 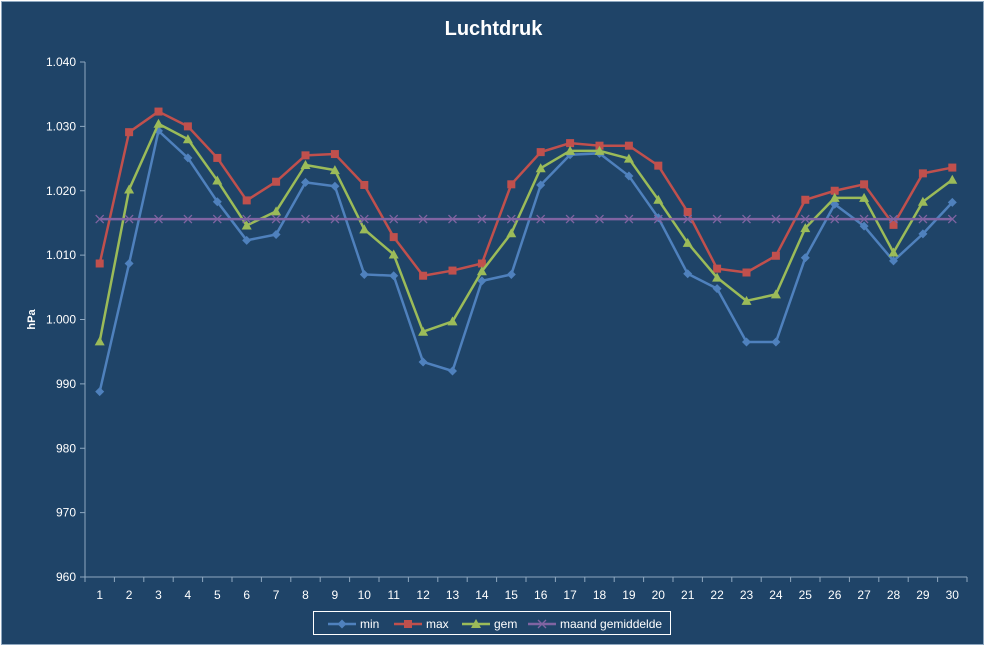 I want to click on x-tick-label: 15, so click(x=512, y=595).